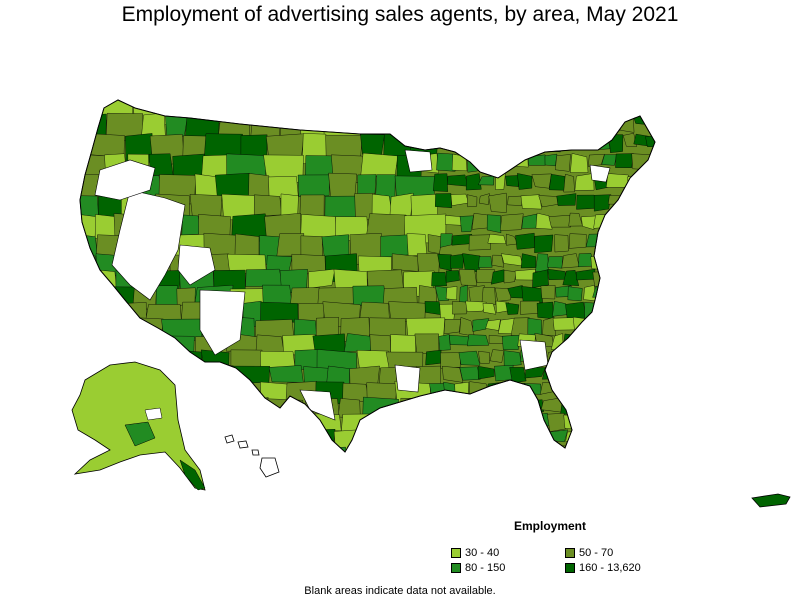 The image size is (800, 600). Describe the element at coordinates (600, 173) in the screenshot. I see `ny-blank` at that location.